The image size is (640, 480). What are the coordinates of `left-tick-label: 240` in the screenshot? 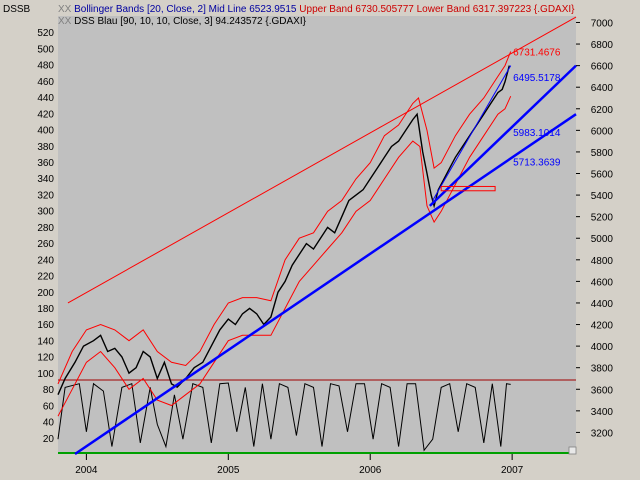 It's located at (45, 260).